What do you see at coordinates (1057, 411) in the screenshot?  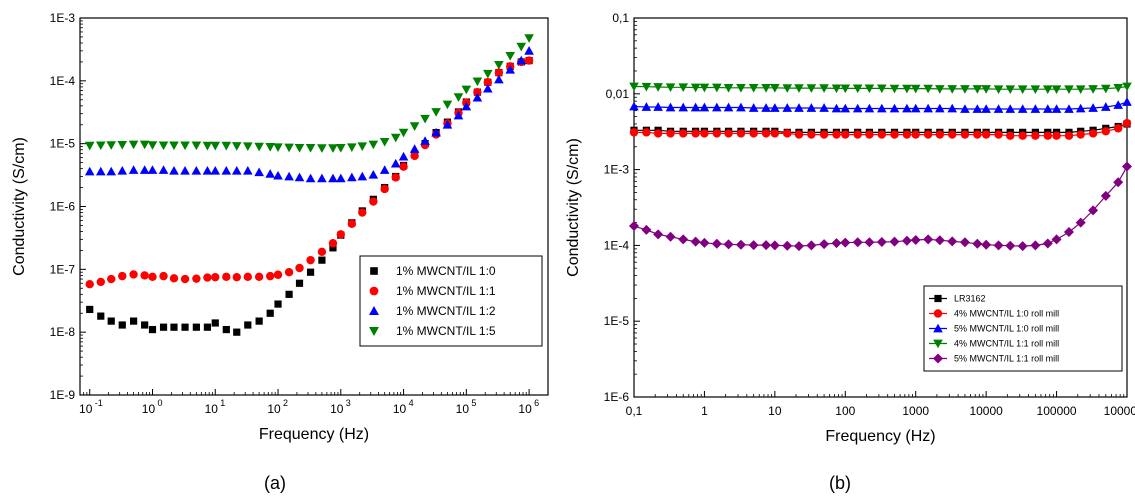 I see `panel-b-x-tick-label: 100000` at bounding box center [1057, 411].